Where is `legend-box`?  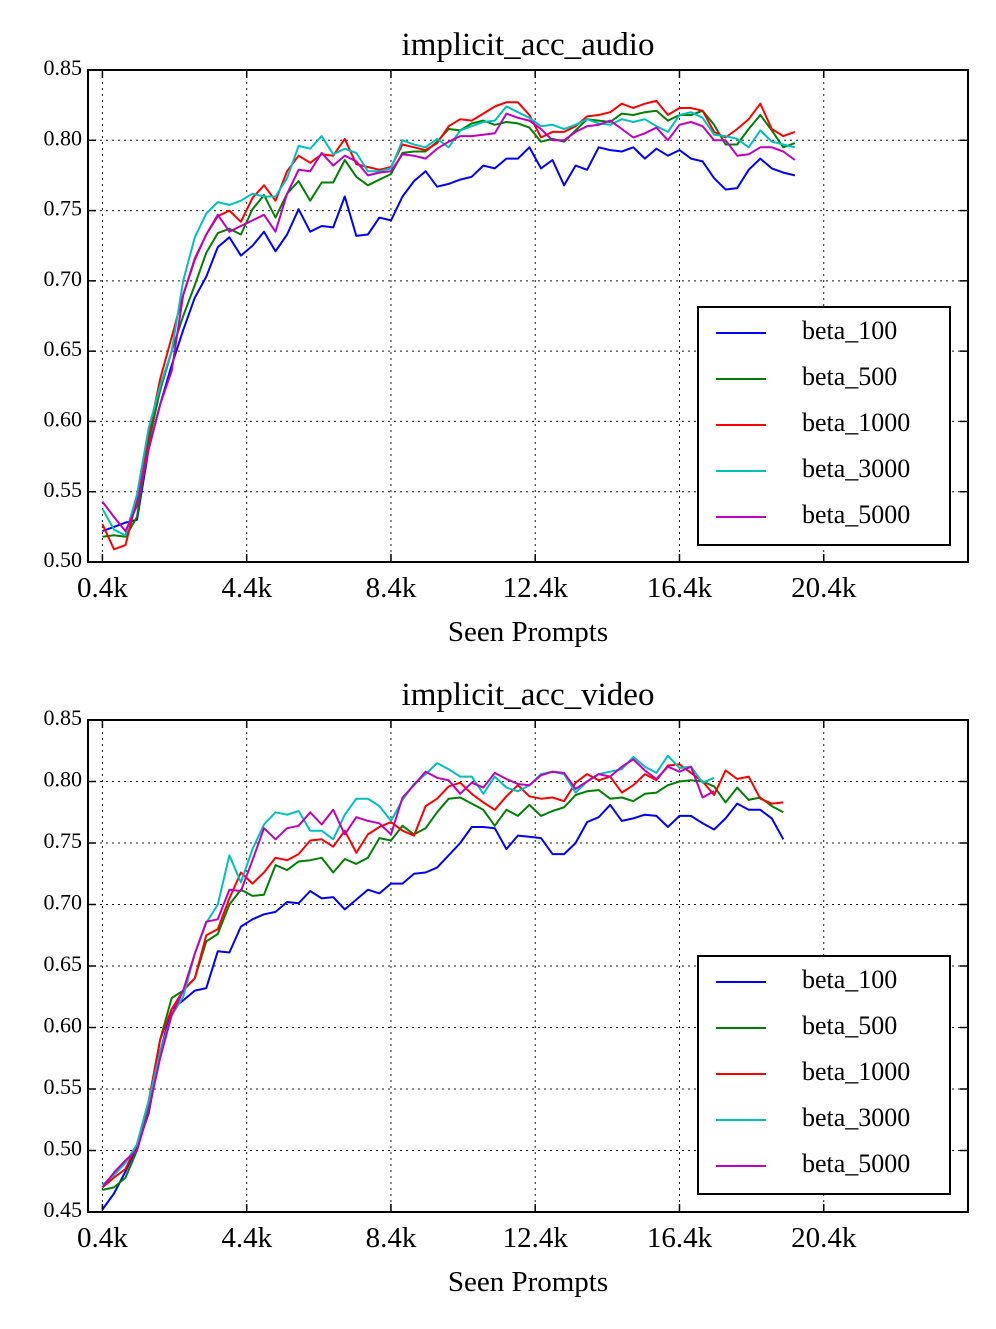
legend-box is located at coordinates (824, 426).